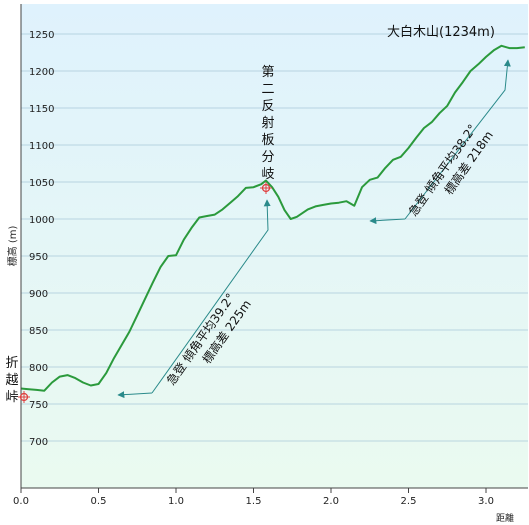  I want to click on slope2-arrow-tail, so click(387, 221).